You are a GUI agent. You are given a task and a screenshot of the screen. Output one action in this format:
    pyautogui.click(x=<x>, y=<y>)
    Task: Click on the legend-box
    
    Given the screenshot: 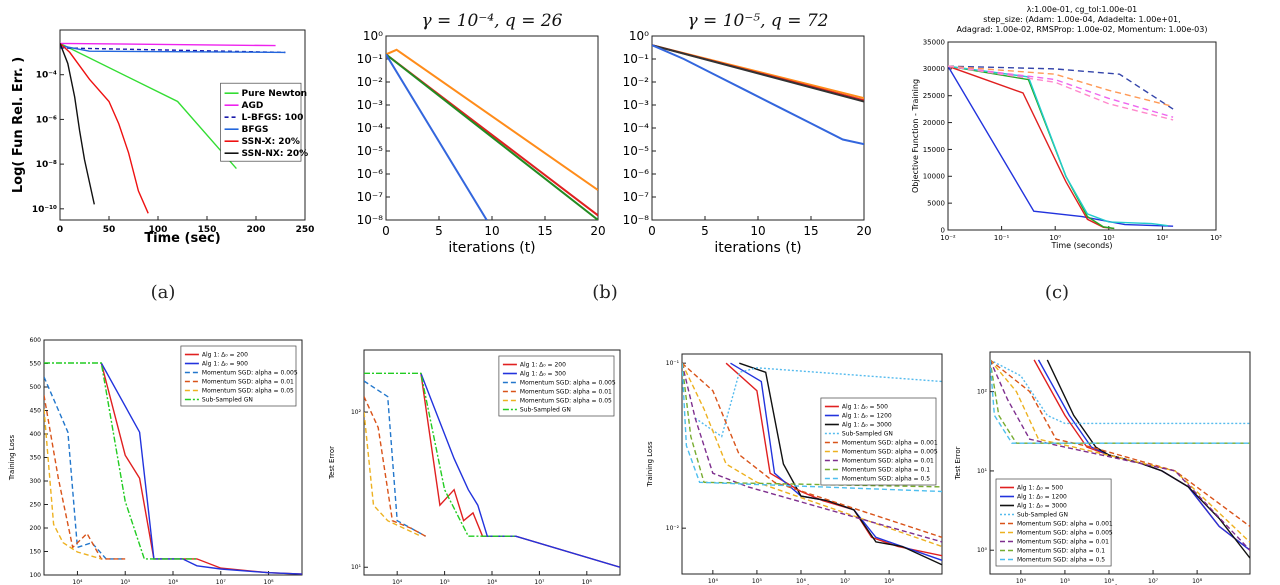 What is the action you would take?
    pyautogui.click(x=878, y=441)
    